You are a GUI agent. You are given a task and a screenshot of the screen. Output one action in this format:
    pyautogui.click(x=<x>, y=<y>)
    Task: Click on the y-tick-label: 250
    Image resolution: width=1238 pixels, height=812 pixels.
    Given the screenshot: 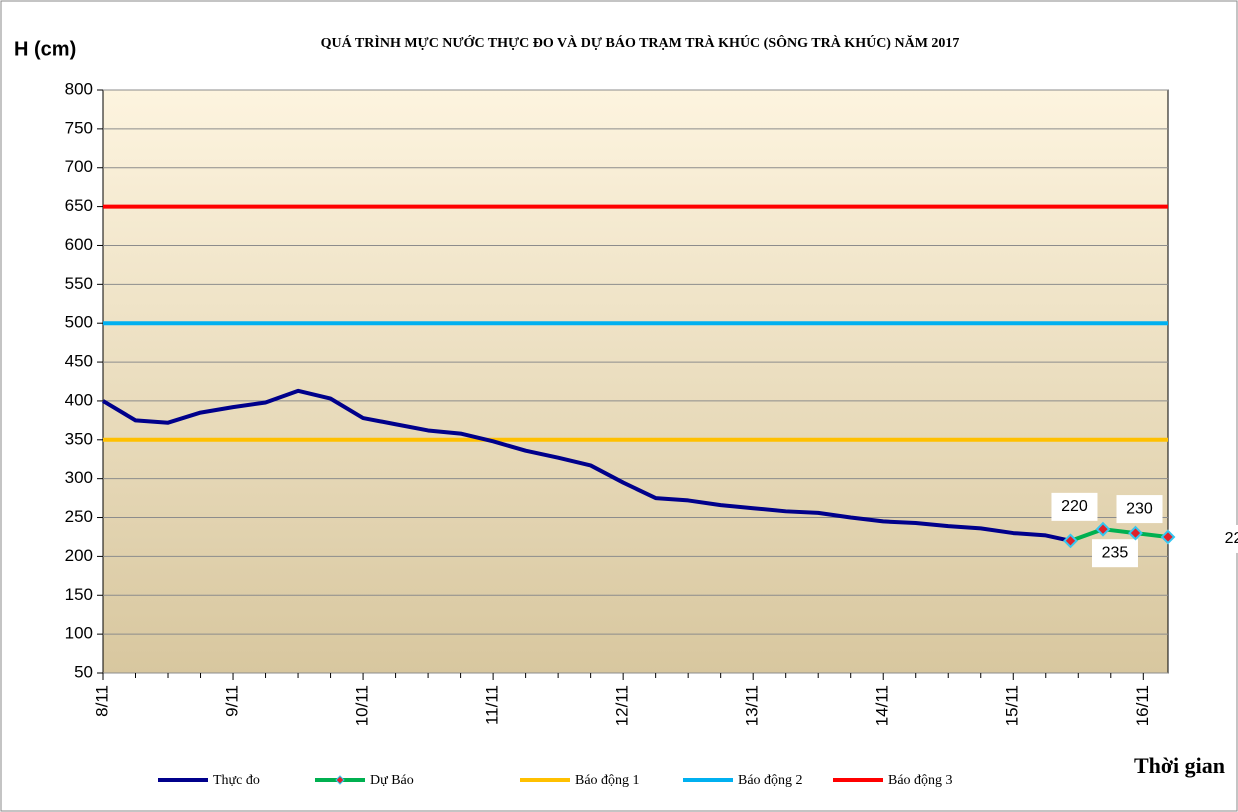 What is the action you would take?
    pyautogui.click(x=79, y=516)
    